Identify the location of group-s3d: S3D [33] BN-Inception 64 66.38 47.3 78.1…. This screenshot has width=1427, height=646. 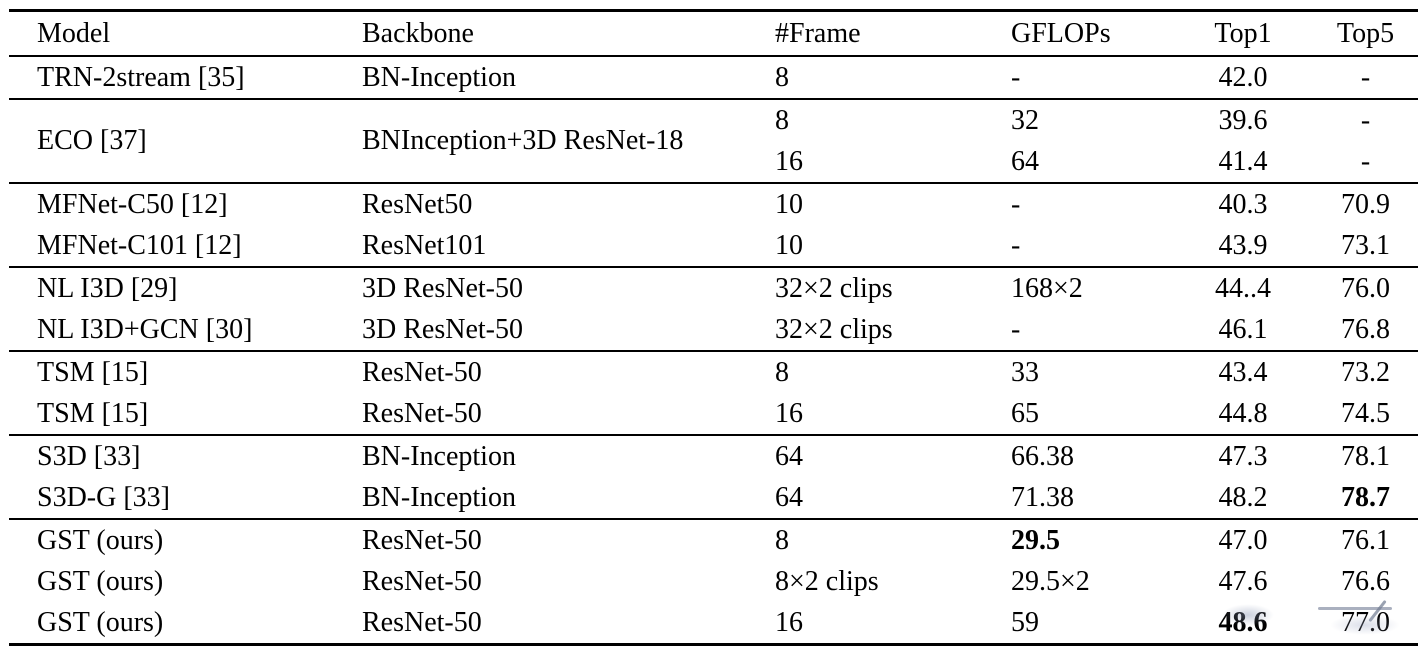
(713, 476).